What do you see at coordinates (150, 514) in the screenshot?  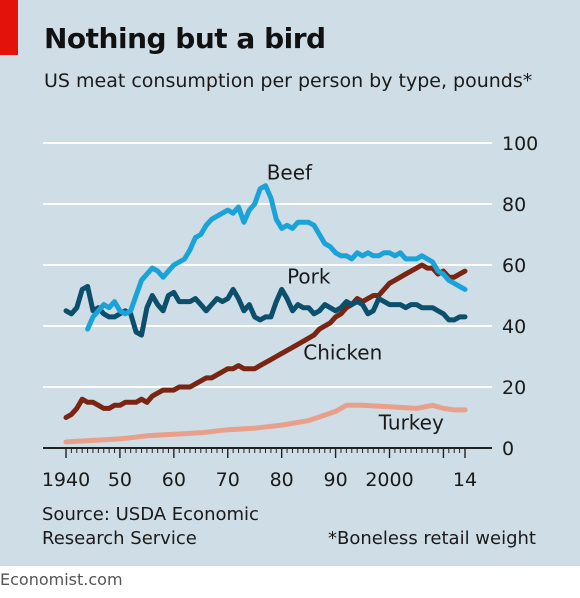 I see `source-line-1: Source: USDA Economic` at bounding box center [150, 514].